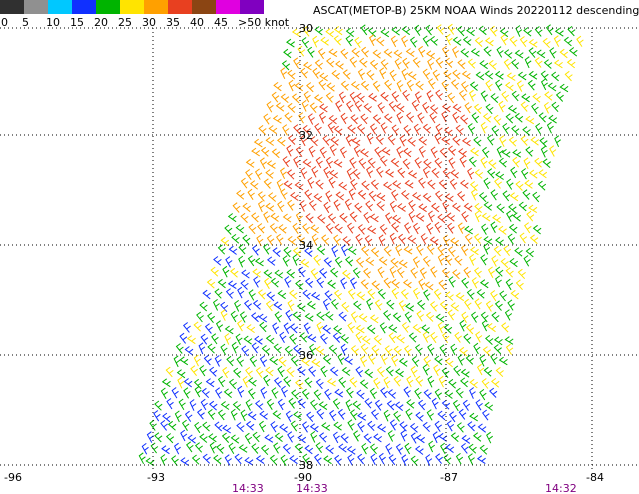  Describe the element at coordinates (221, 22) in the screenshot. I see `color-label: 45` at that location.